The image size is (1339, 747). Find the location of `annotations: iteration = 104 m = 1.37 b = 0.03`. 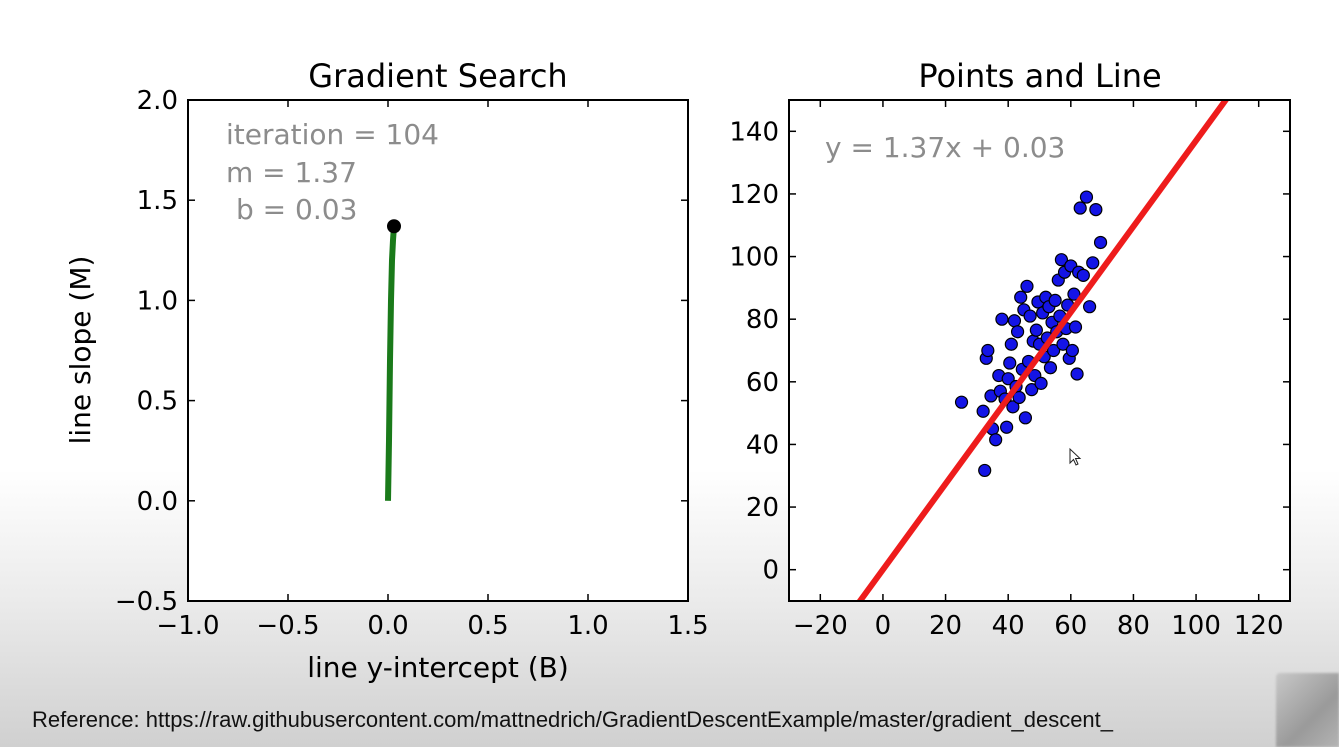

annotations: iteration = 104 m = 1.37 b = 0.03 is located at coordinates (332, 172).